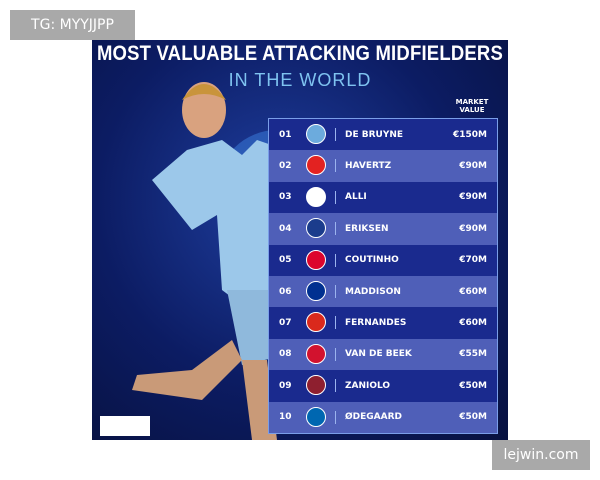 Image resolution: width=600 pixels, height=480 pixels. What do you see at coordinates (472, 106) in the screenshot?
I see `column-header: MARKET VALUE` at bounding box center [472, 106].